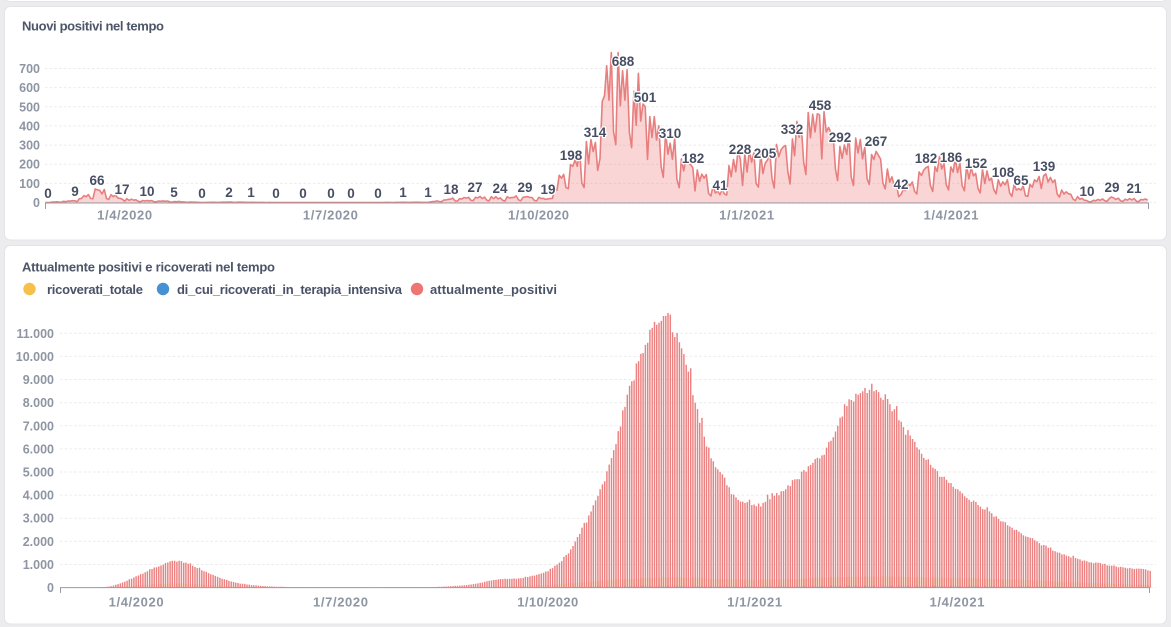 The image size is (1171, 627). What do you see at coordinates (451, 189) in the screenshot?
I see `svg-text: 18` at bounding box center [451, 189].